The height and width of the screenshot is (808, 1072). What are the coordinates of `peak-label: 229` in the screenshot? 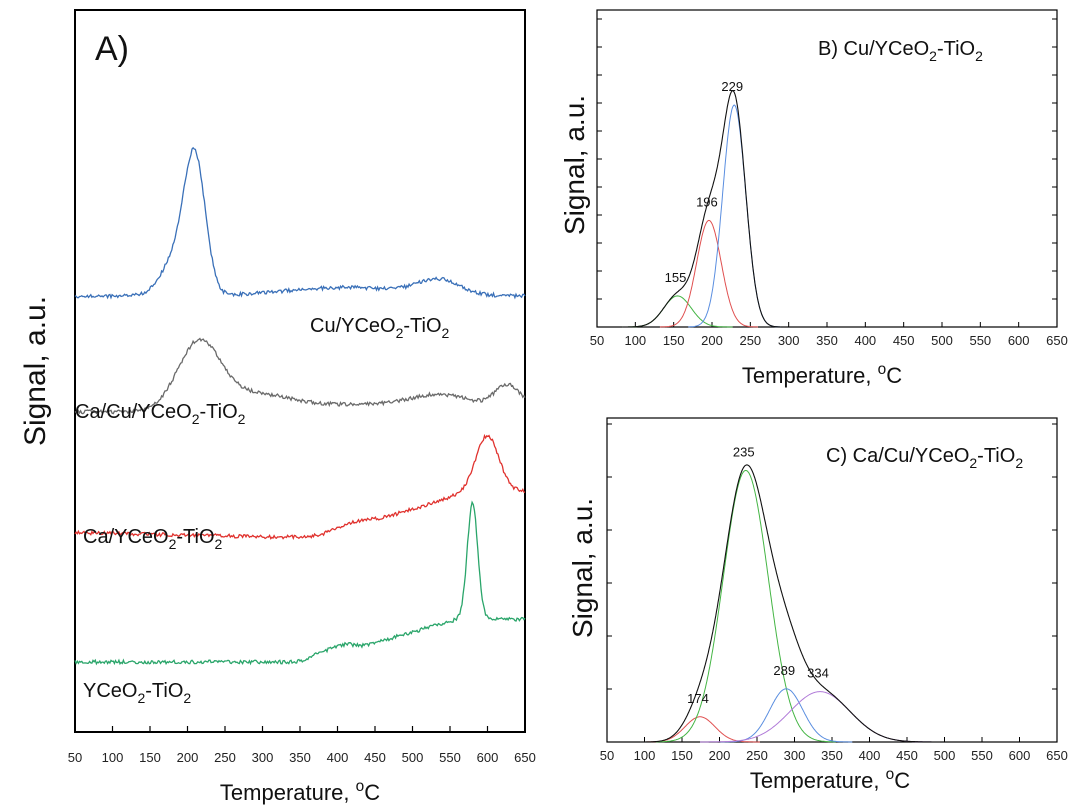 It's located at (732, 86).